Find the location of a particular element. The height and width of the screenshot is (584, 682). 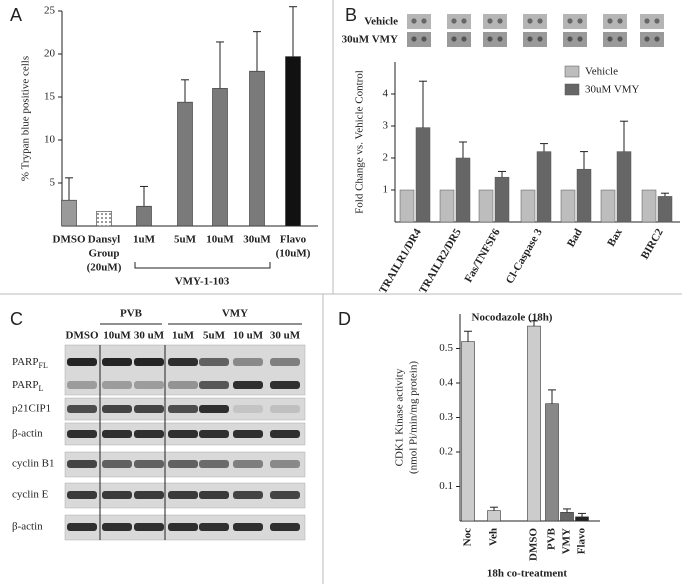

legend-label: 30uM VMY is located at coordinates (612, 90).